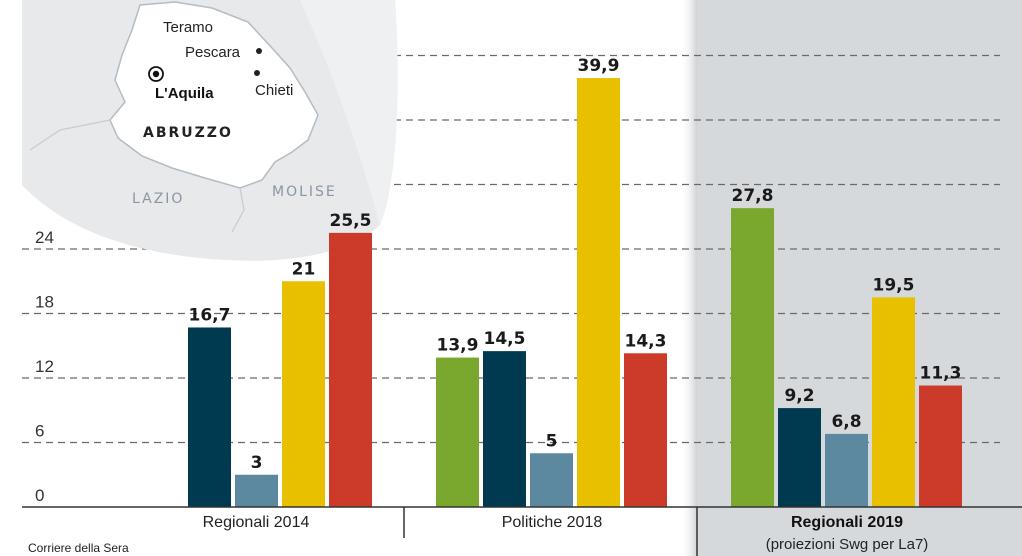  Describe the element at coordinates (44, 366) in the screenshot. I see `y-tick-label: 12` at that location.